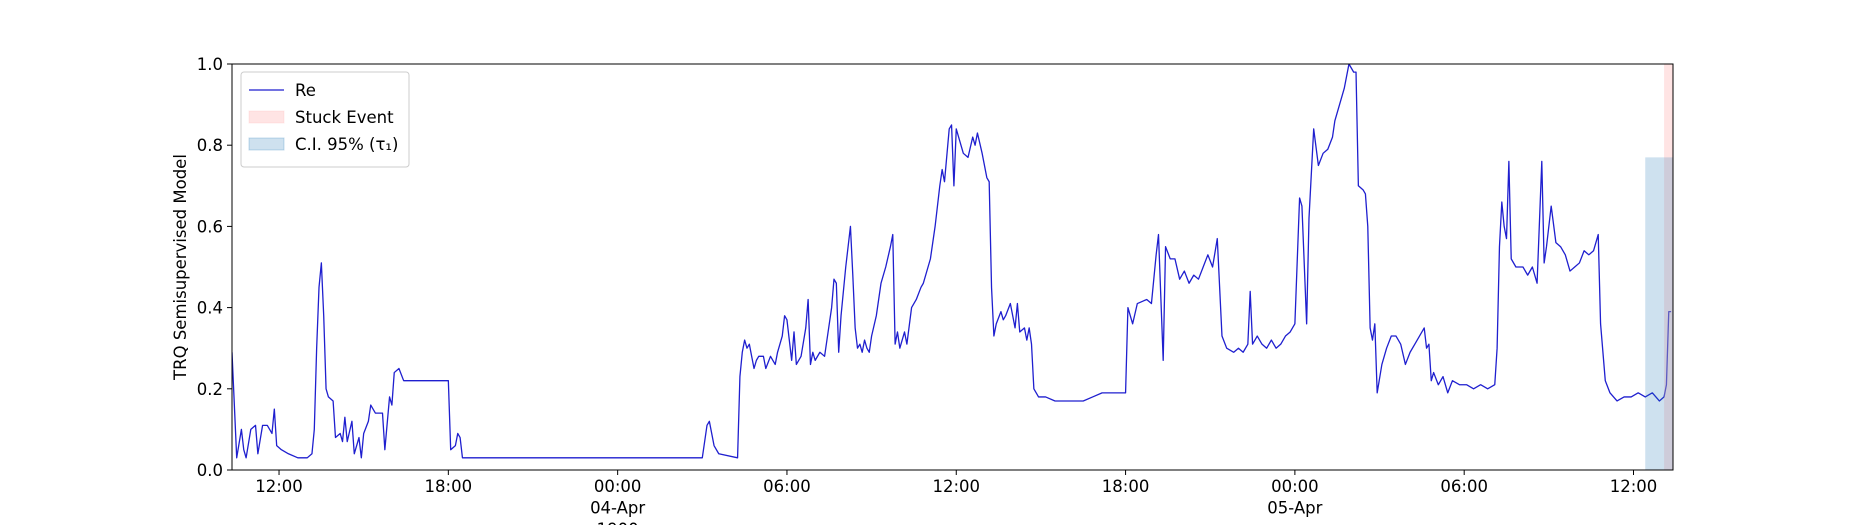 This screenshot has width=1850, height=525. Describe the element at coordinates (210, 389) in the screenshot. I see `y-tick-label: 0.2` at that location.